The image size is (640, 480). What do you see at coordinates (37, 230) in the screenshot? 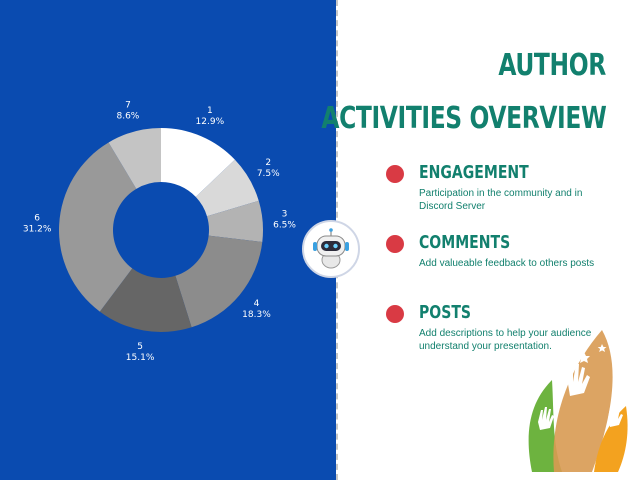
I see `slice-value-label: 31.2%` at bounding box center [37, 230].